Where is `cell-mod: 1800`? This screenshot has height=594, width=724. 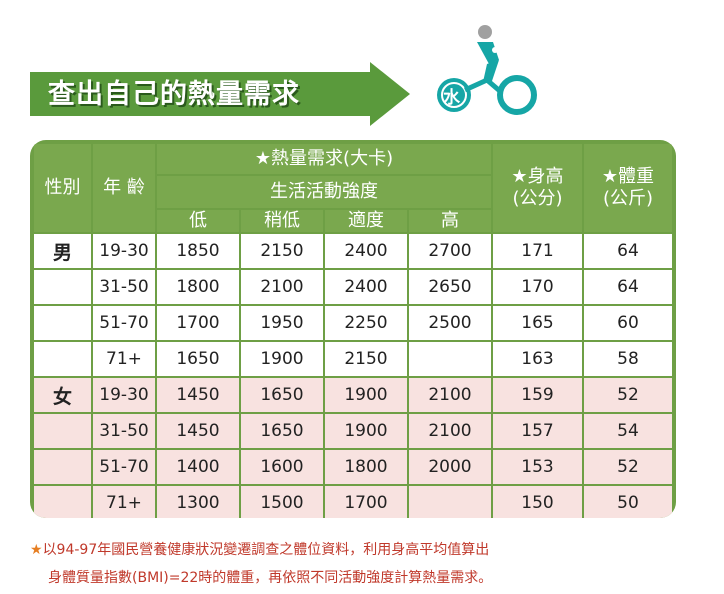 cell-mod: 1800 is located at coordinates (366, 467).